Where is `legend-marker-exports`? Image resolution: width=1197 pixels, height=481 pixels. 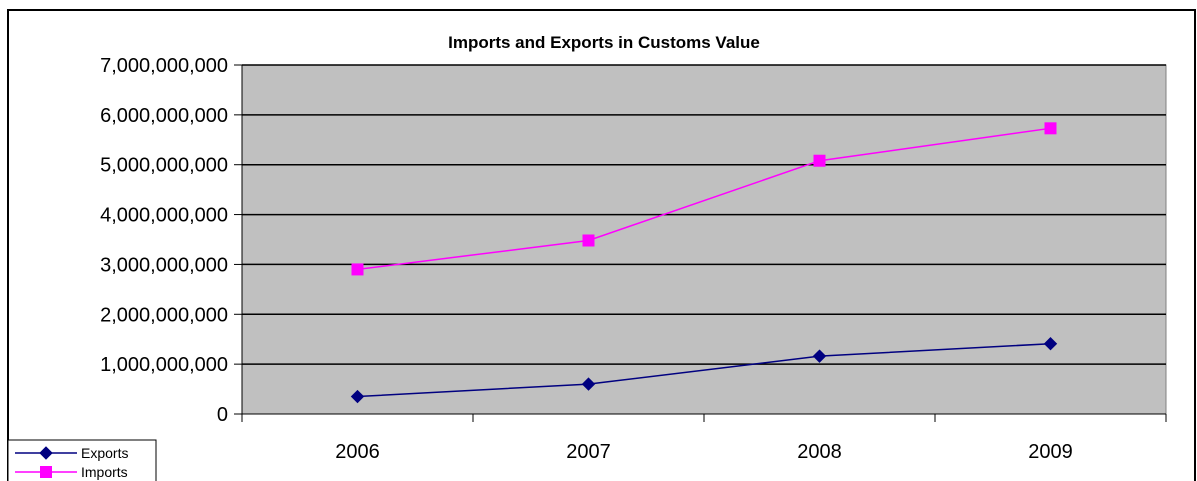 legend-marker-exports is located at coordinates (46, 453).